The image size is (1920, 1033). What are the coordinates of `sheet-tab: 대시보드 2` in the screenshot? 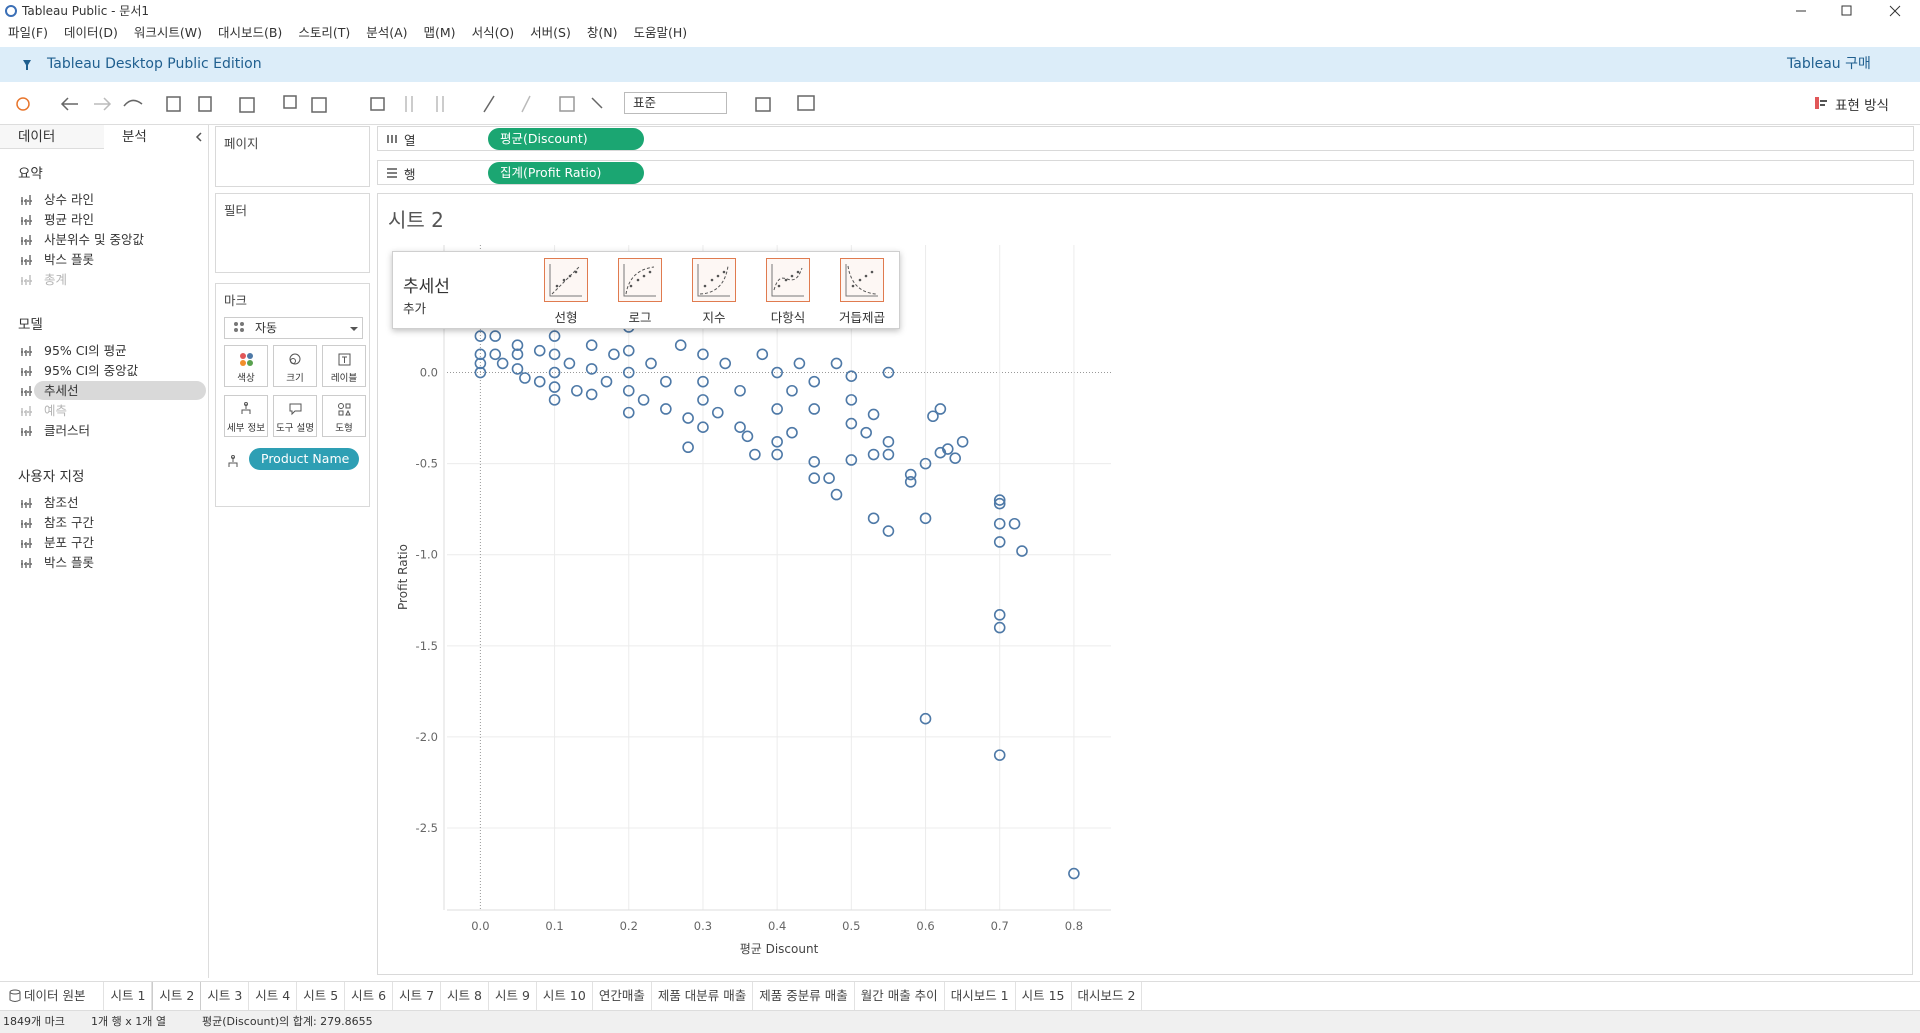 It's located at (1107, 996).